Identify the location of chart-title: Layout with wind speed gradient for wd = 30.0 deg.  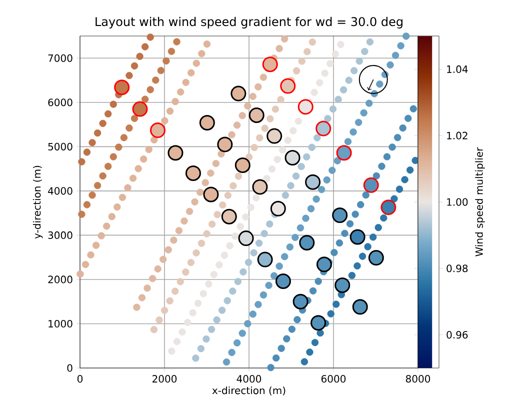
(249, 22).